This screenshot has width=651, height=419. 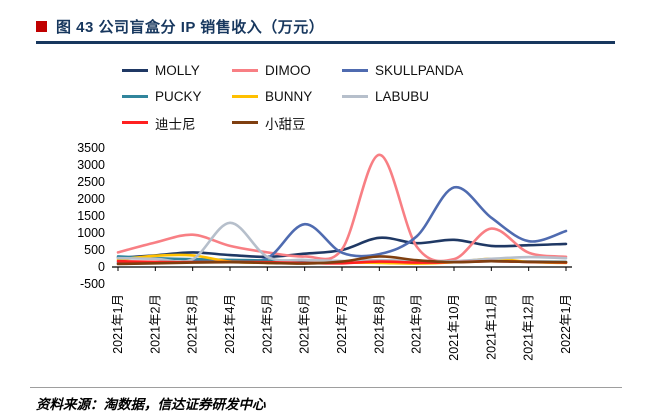 I want to click on legend-label: LABUBU, so click(x=402, y=96).